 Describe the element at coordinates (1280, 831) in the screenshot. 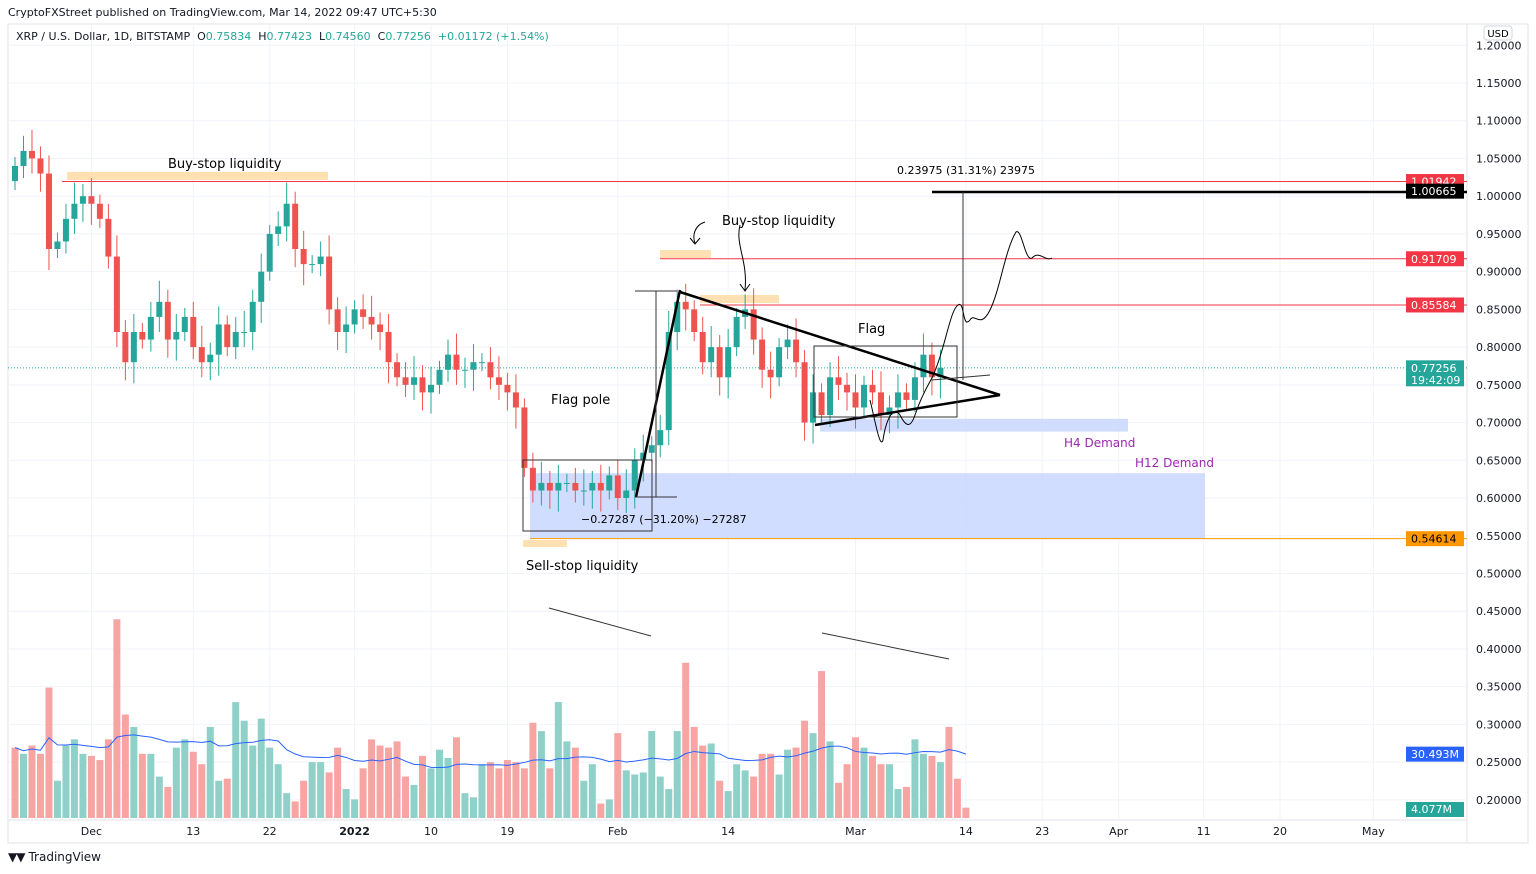

I see `time-tick-label: 20` at that location.